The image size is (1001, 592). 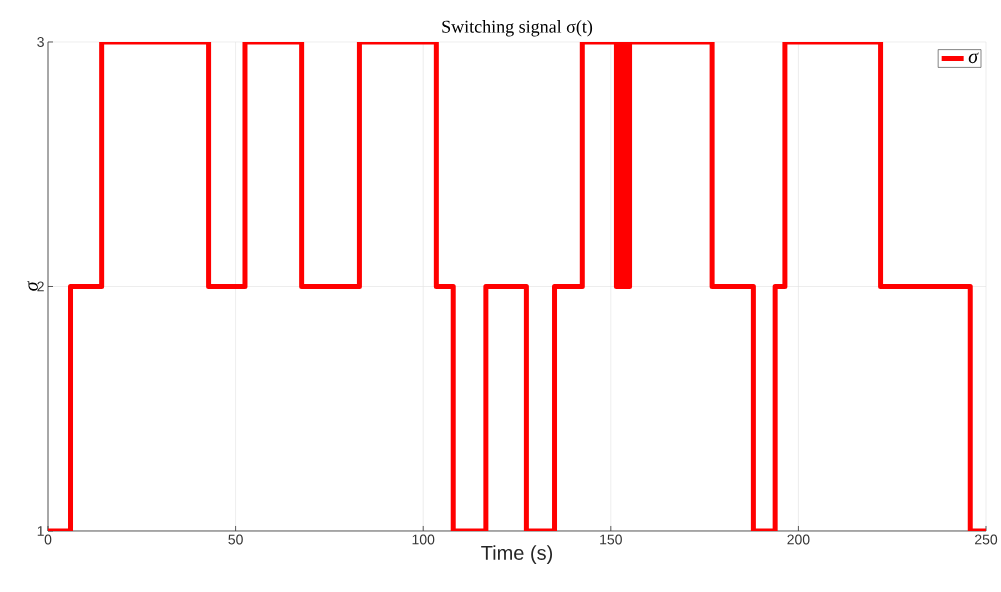 What do you see at coordinates (40, 42) in the screenshot?
I see `y-tick-label: 3` at bounding box center [40, 42].